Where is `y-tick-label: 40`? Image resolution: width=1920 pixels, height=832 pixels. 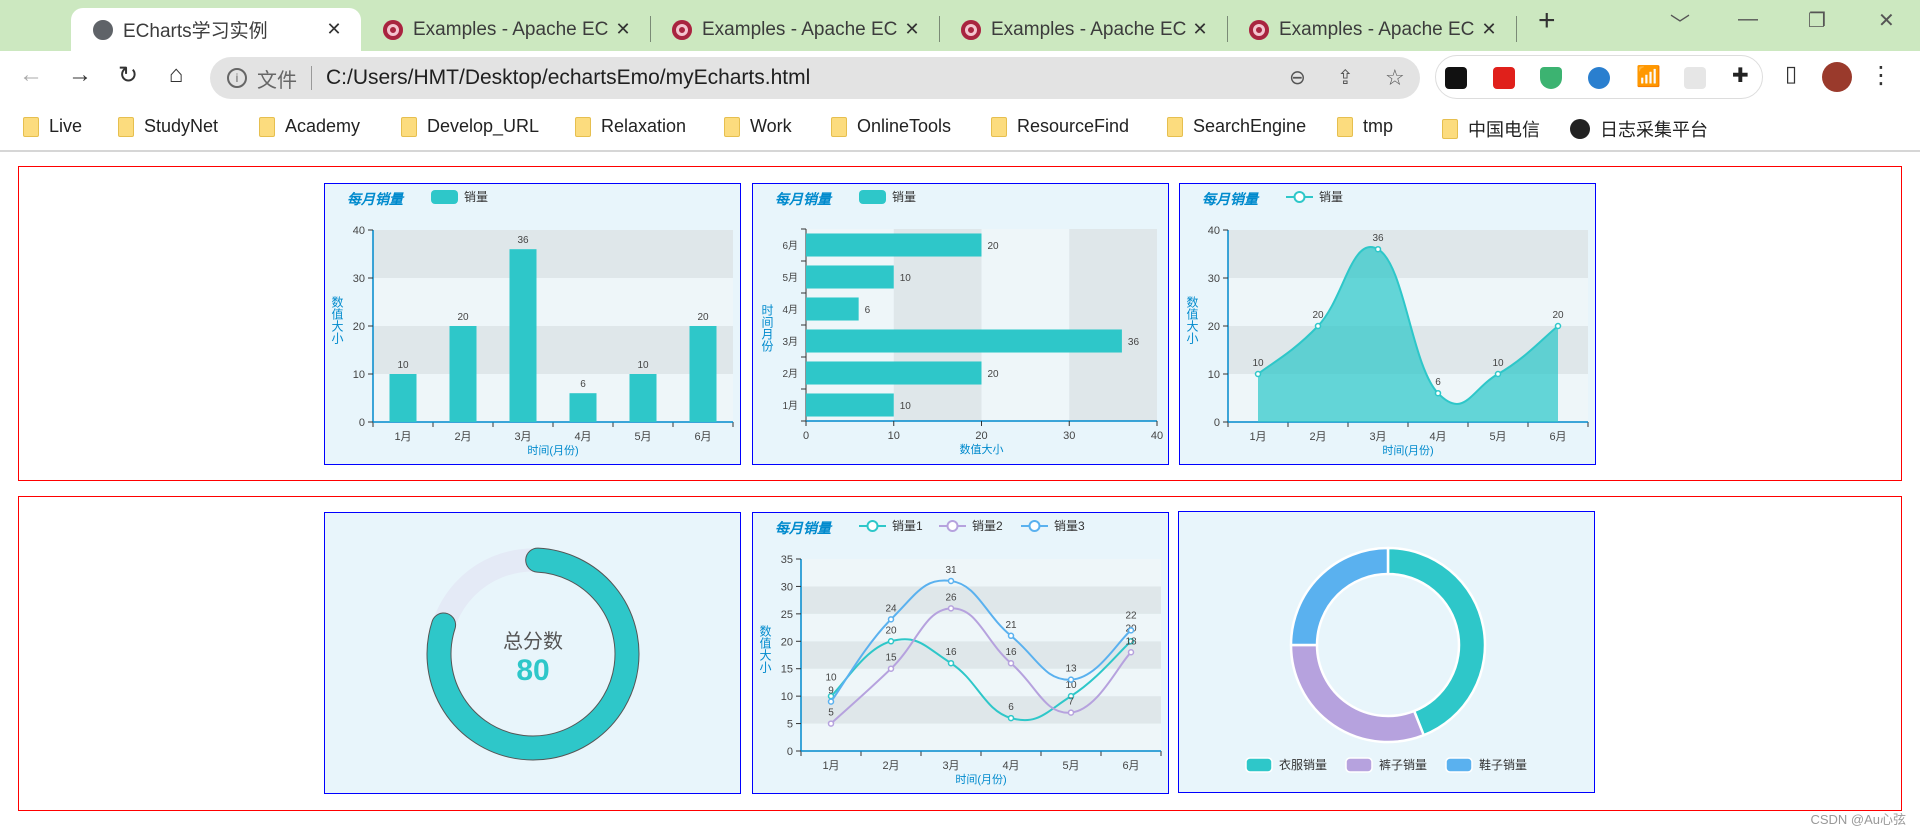
y-tick-label: 40 is located at coordinates (359, 231).